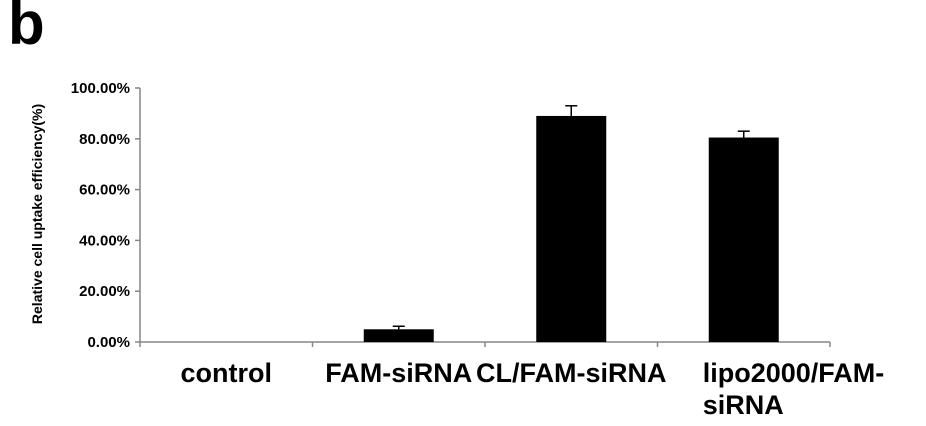 The width and height of the screenshot is (926, 426). I want to click on x-tick-label: CL/FAM-siRNA, so click(571, 373).